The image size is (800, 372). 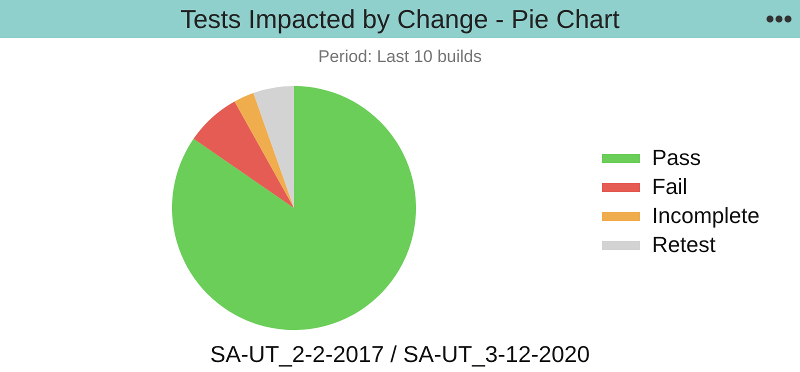 What do you see at coordinates (706, 215) in the screenshot?
I see `legend-label: Incomplete` at bounding box center [706, 215].